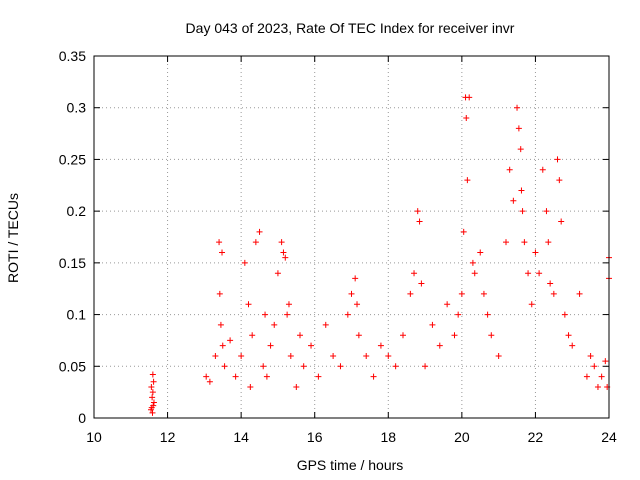 The height and width of the screenshot is (480, 640). I want to click on x-tick-label: 10, so click(94, 437).